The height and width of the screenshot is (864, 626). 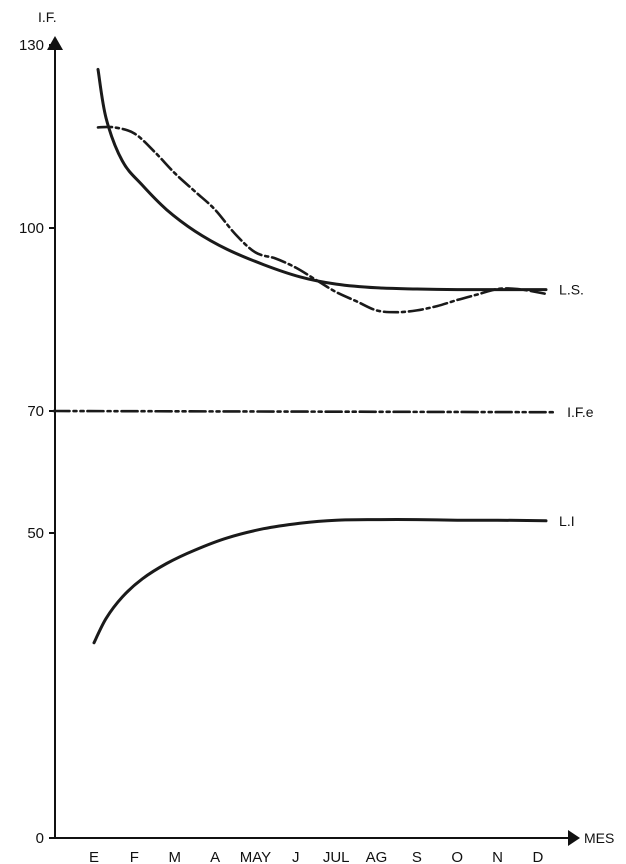 What do you see at coordinates (334, 838) in the screenshot?
I see `x-axis: MES` at bounding box center [334, 838].